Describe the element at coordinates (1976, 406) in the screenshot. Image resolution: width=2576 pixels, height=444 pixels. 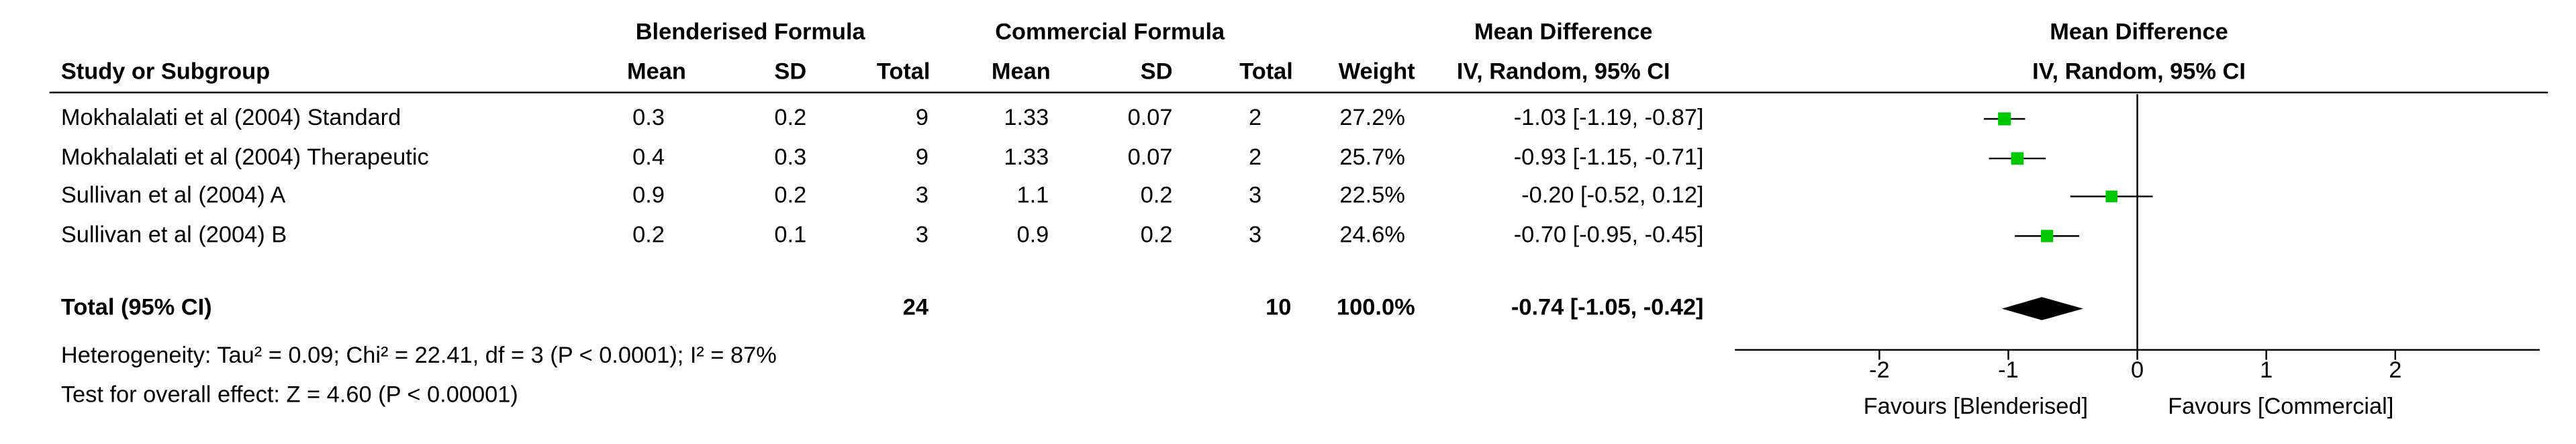
I see `favours-label: Favours [Blenderised]` at that location.